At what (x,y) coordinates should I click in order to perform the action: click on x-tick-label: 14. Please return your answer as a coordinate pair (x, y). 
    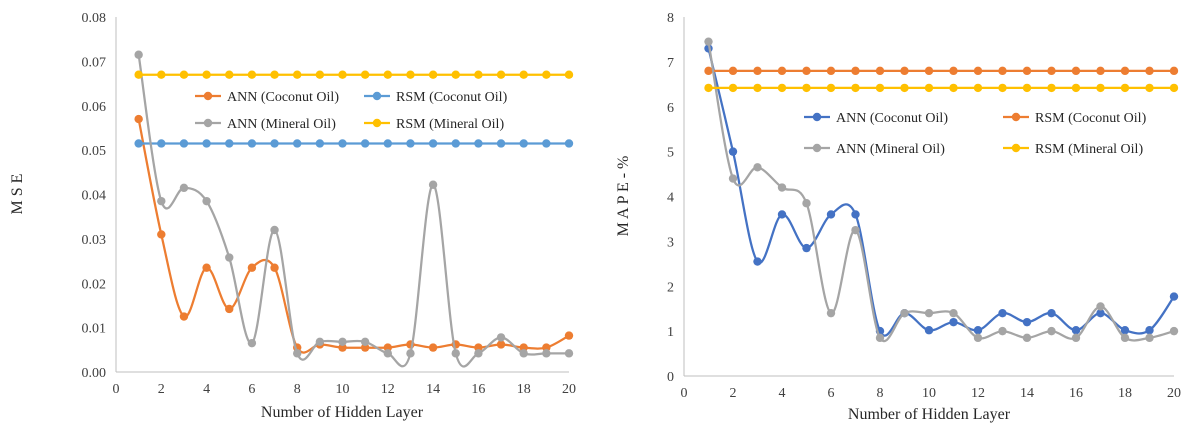
    Looking at the image, I should click on (433, 389).